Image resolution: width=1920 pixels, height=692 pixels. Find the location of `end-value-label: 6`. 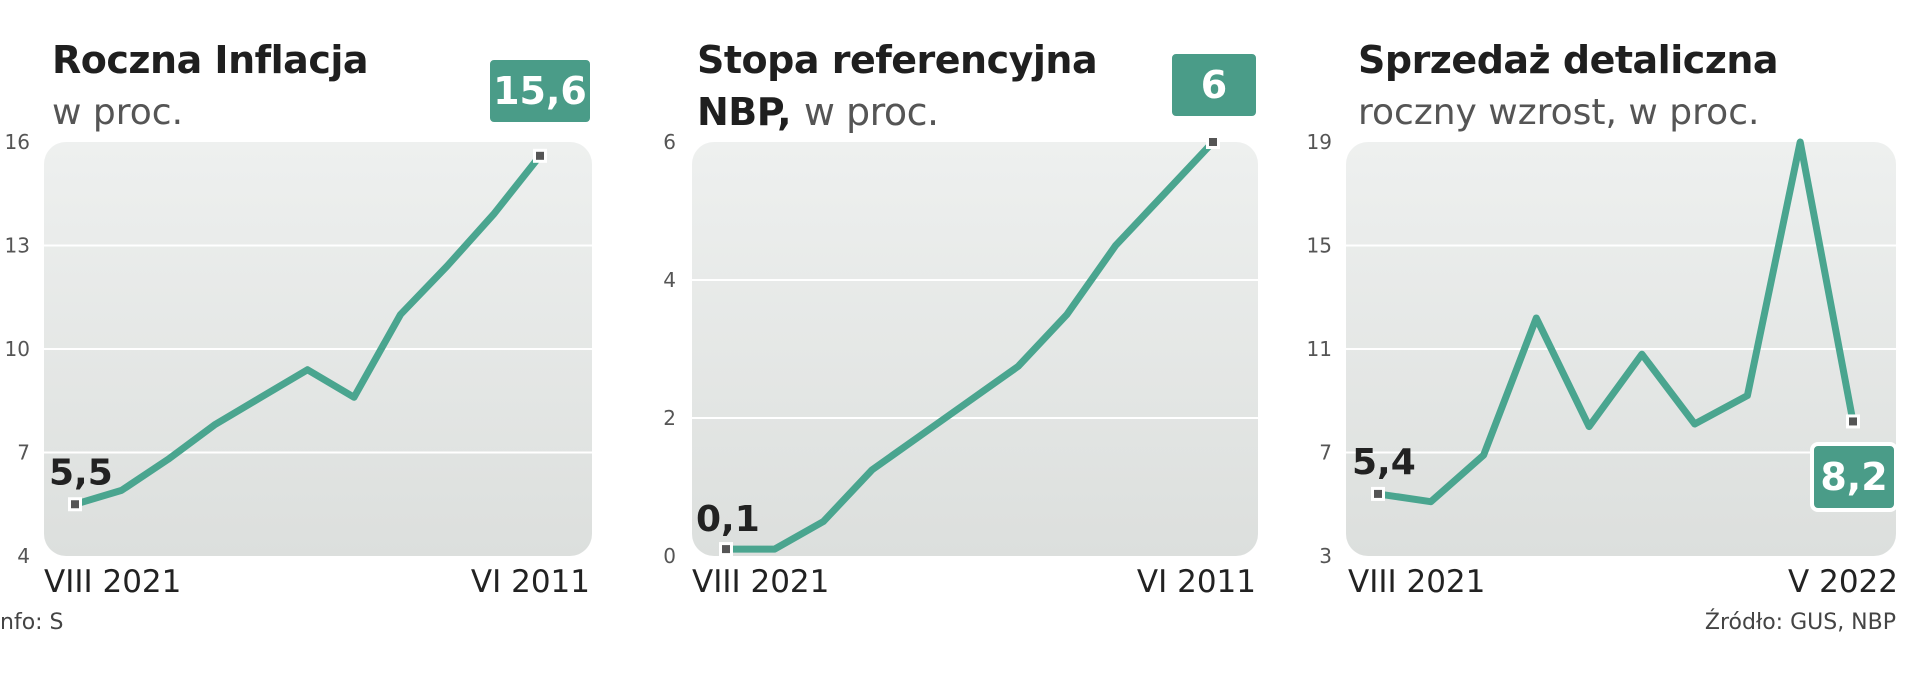

end-value-label: 6 is located at coordinates (1214, 85).